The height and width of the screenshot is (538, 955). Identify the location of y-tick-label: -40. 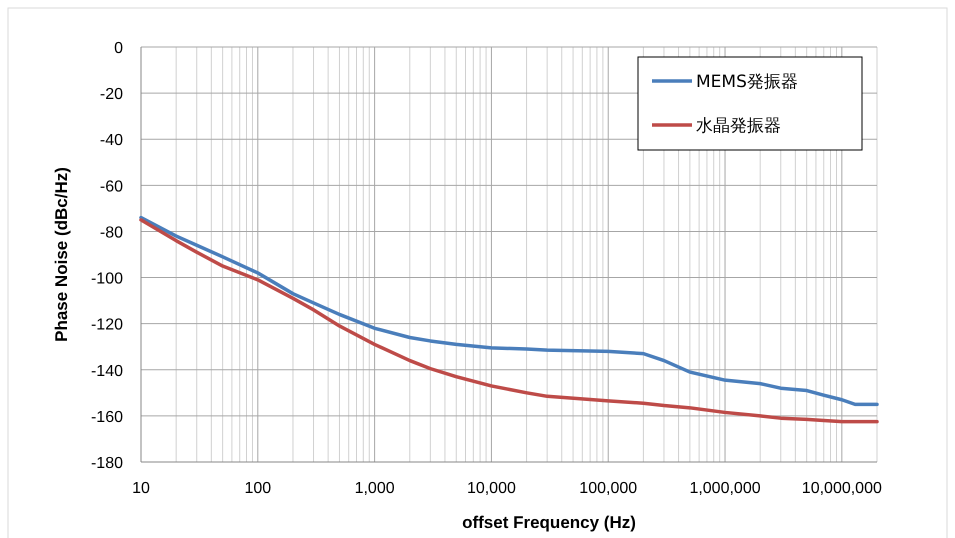
(112, 141).